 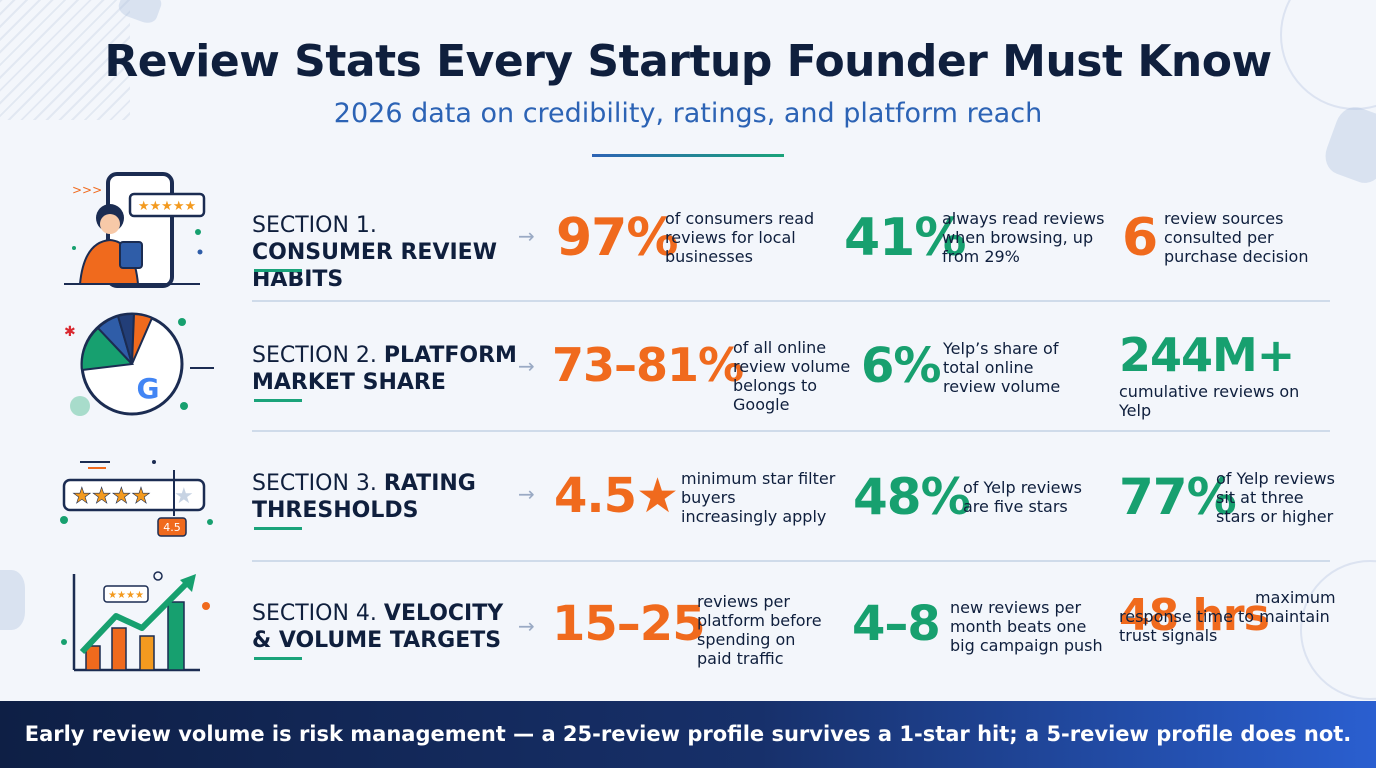 I want to click on stat-value: 6%, so click(x=901, y=366).